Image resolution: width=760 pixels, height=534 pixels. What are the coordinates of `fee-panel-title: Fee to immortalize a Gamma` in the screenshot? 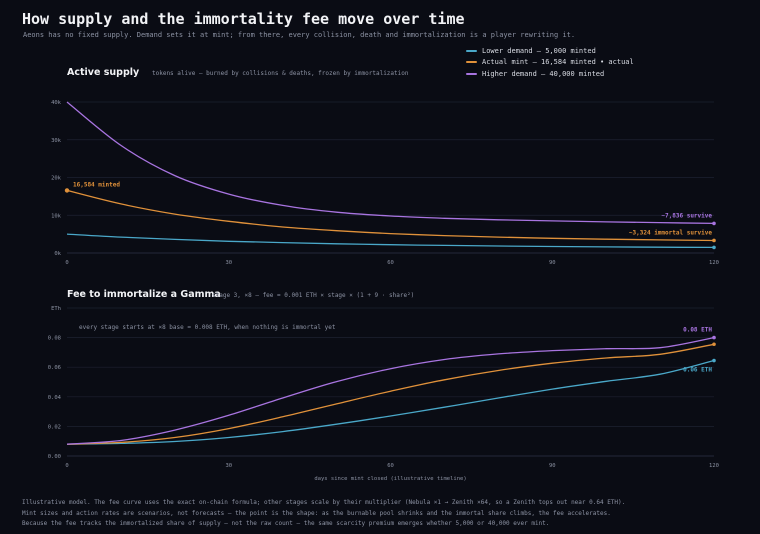 It's located at (144, 294).